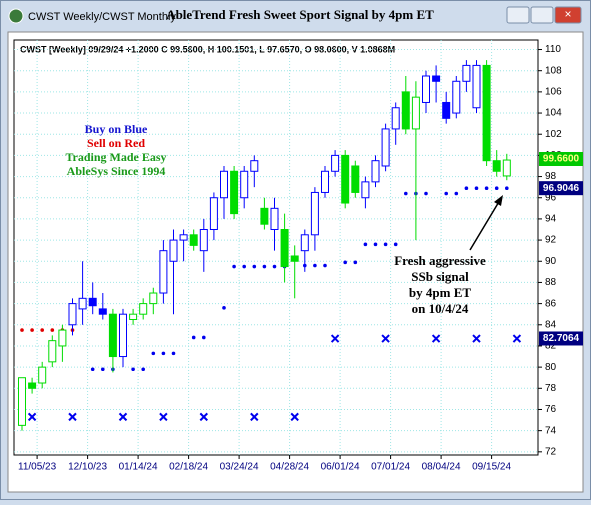 The image size is (591, 505). What do you see at coordinates (553, 92) in the screenshot?
I see `y-tick-label: 106` at bounding box center [553, 92].